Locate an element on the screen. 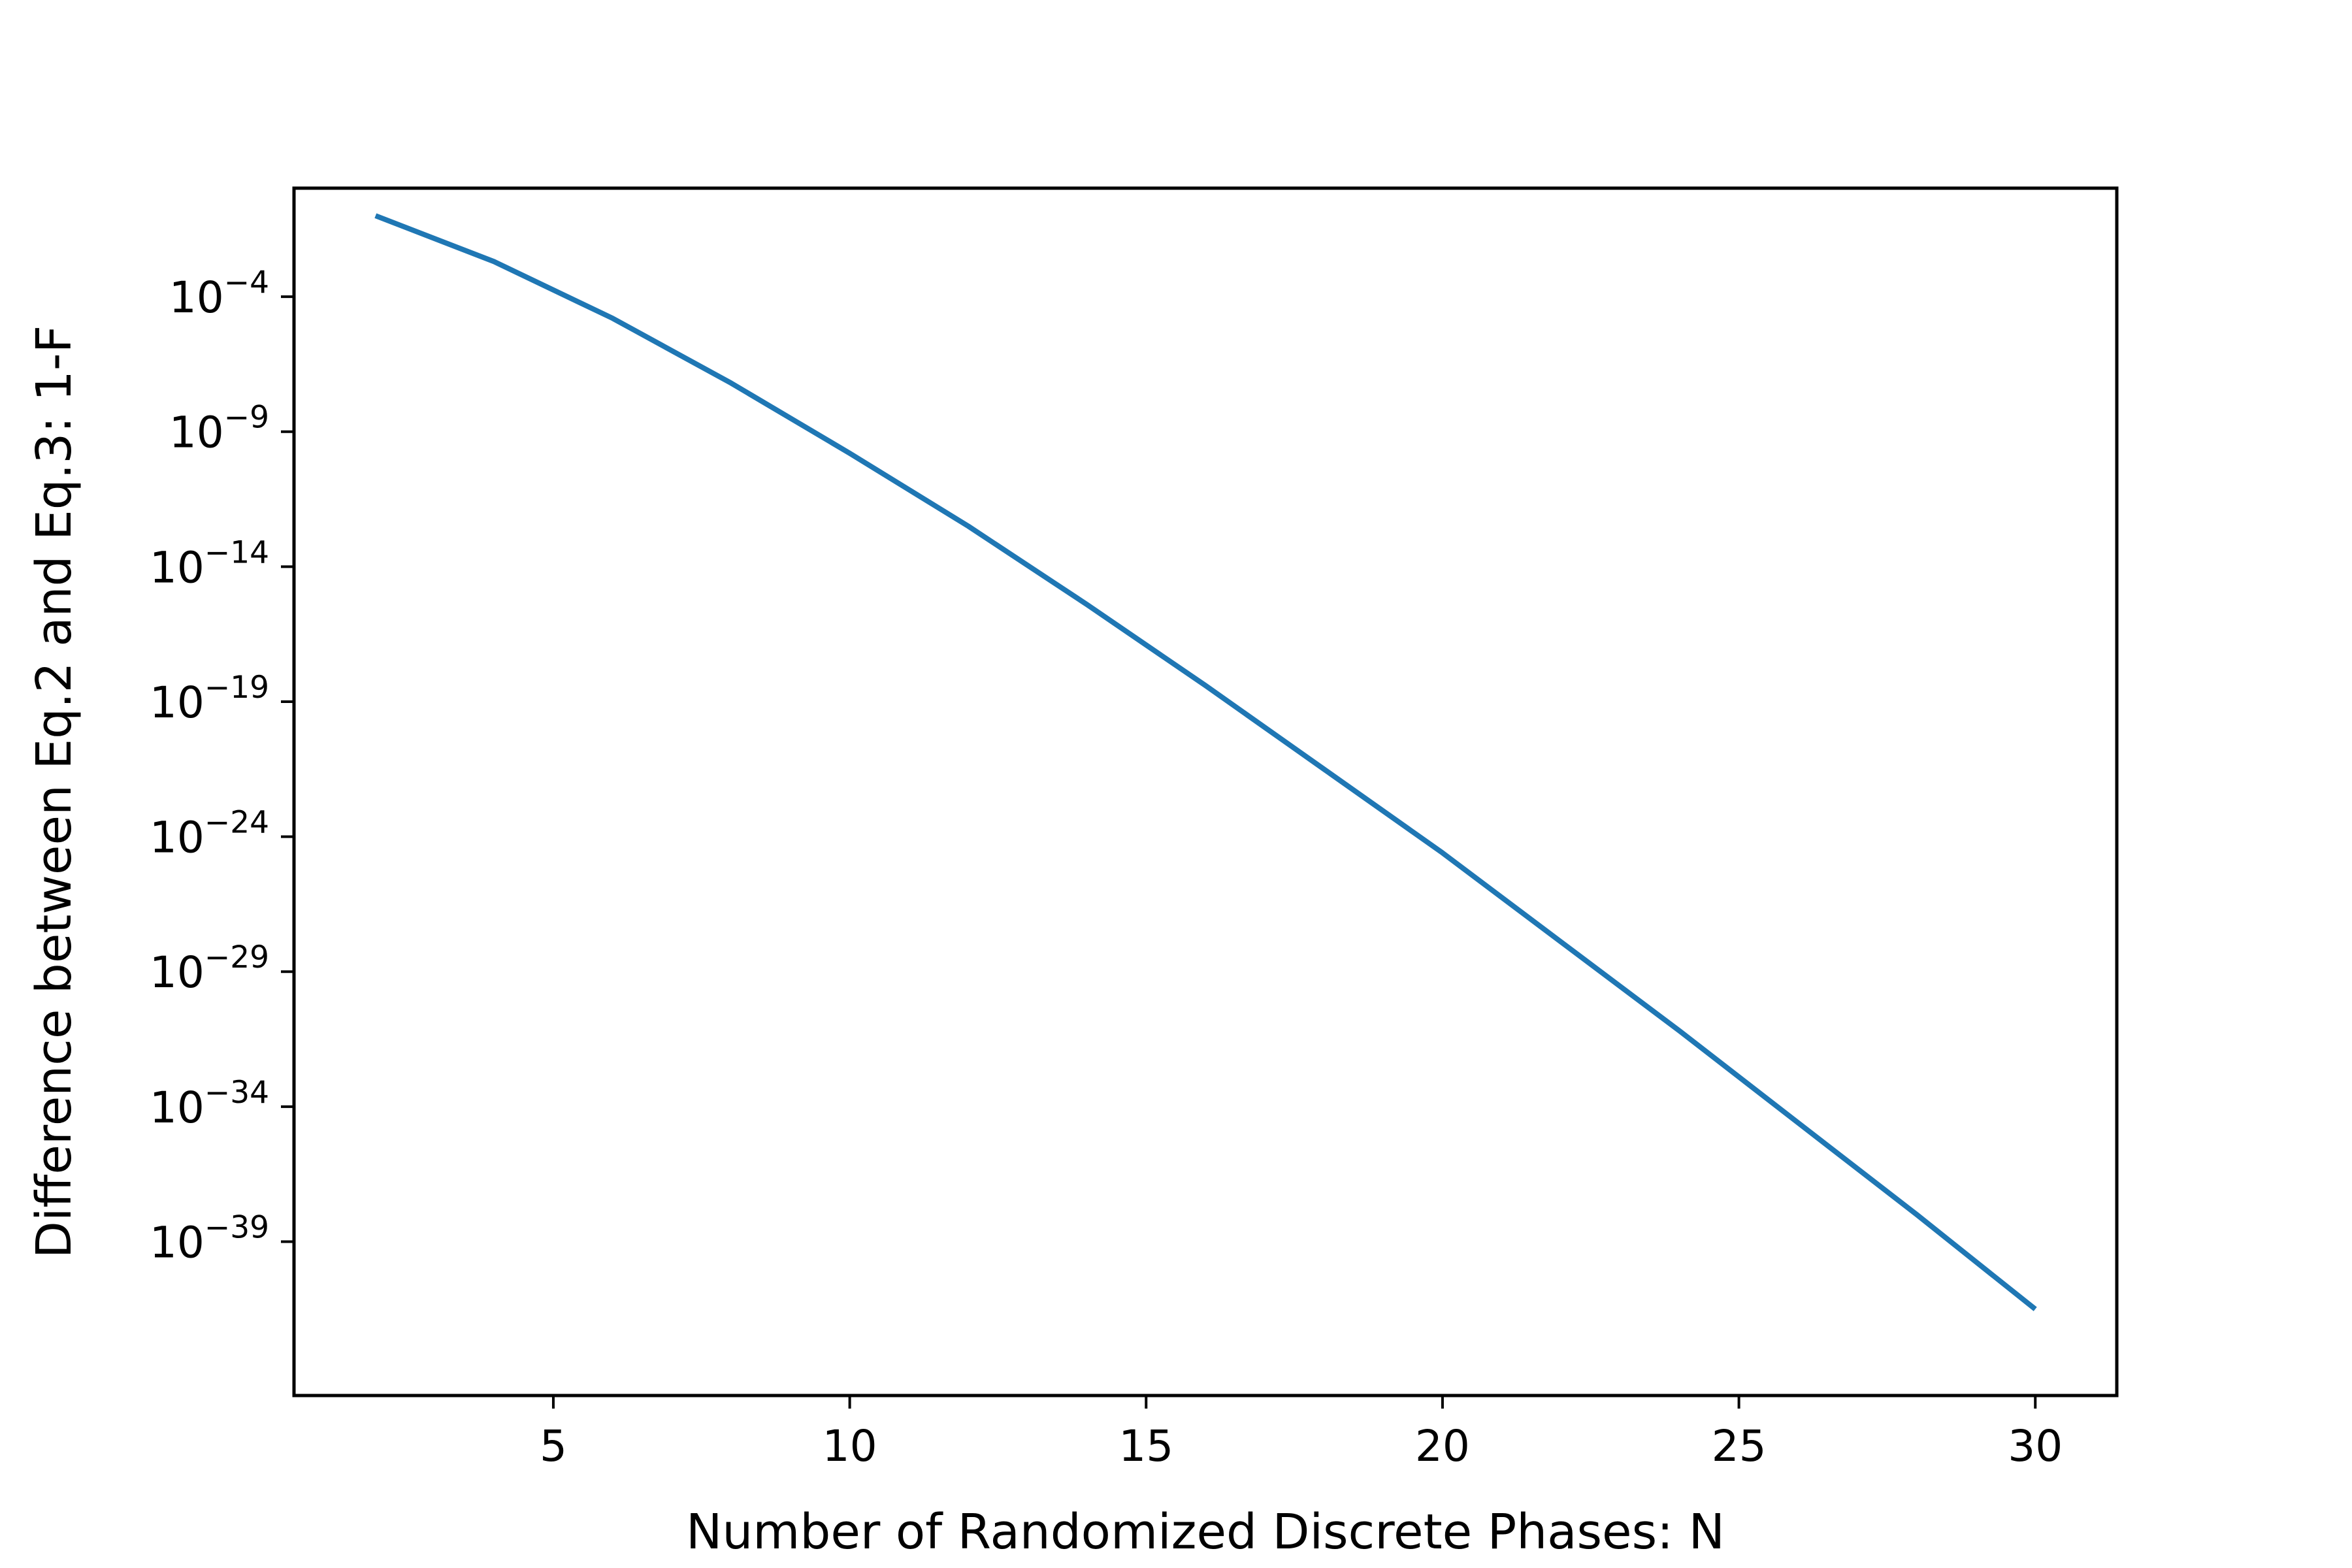 This screenshot has height=1568, width=2352. x-tick-label: 20 is located at coordinates (1442, 1446).